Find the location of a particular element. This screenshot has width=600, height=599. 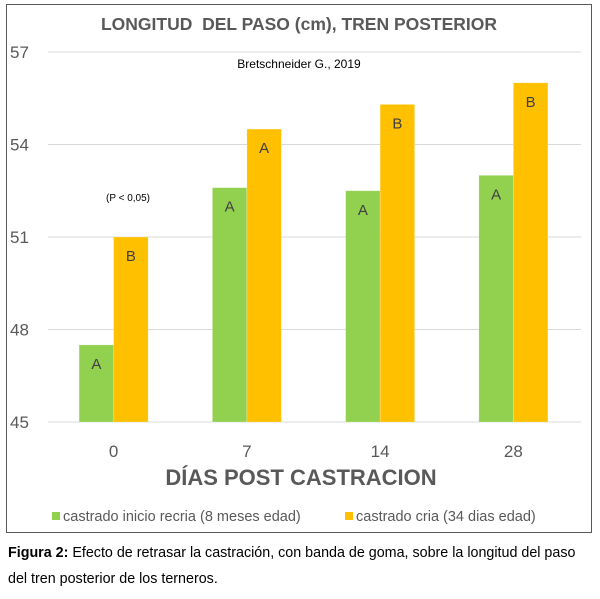

y-tick-label: 54 is located at coordinates (19, 145).